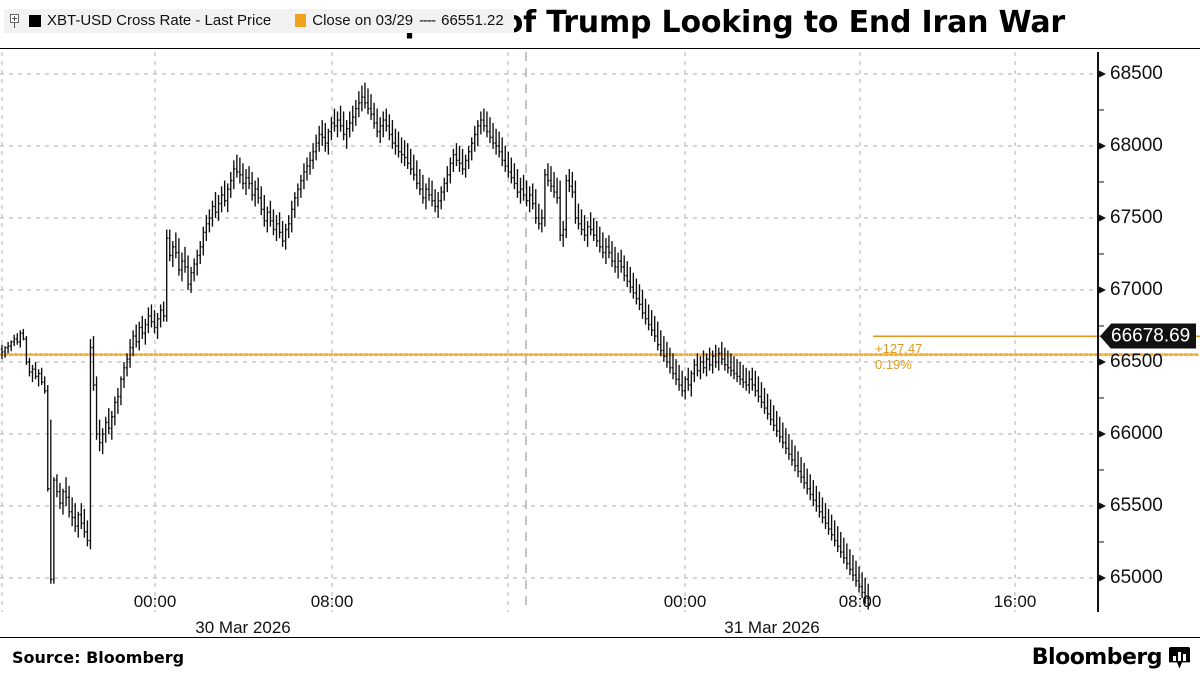 Image resolution: width=1200 pixels, height=675 pixels. I want to click on legend-series-label: XBT-USD Cross Rate - Last Price, so click(159, 20).